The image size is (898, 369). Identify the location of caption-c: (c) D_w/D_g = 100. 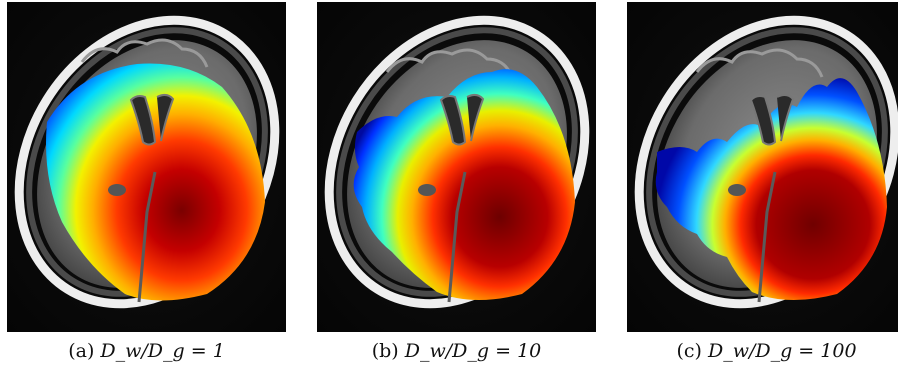
(762, 351).